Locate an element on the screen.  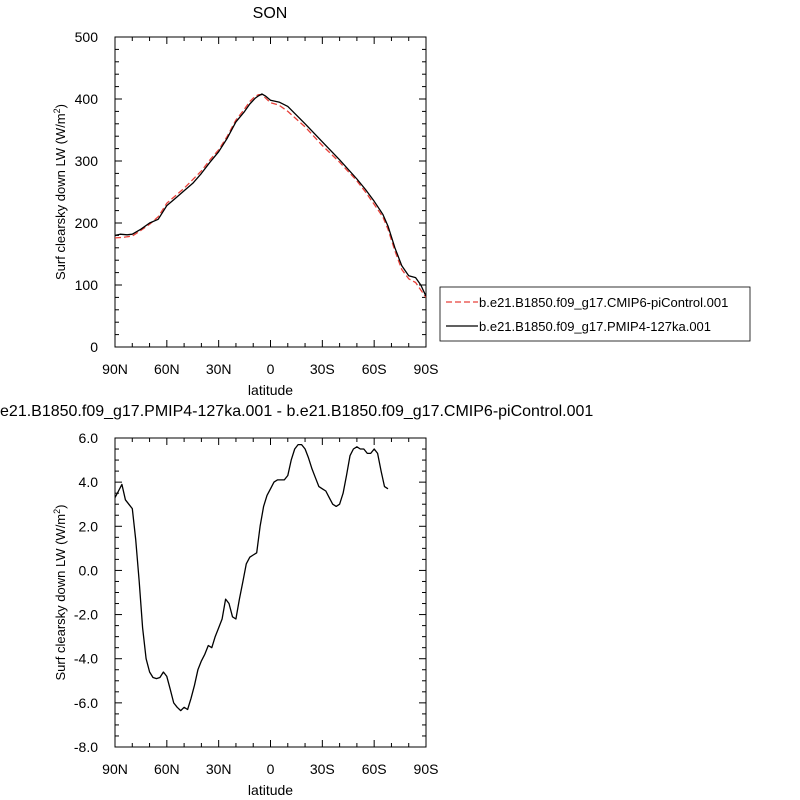
chart-title: SON is located at coordinates (270, 13).